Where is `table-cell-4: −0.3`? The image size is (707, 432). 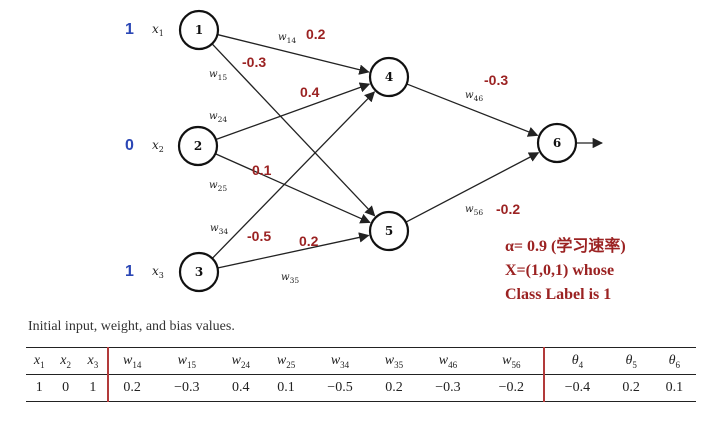
table-cell-4: −0.3 is located at coordinates (187, 388).